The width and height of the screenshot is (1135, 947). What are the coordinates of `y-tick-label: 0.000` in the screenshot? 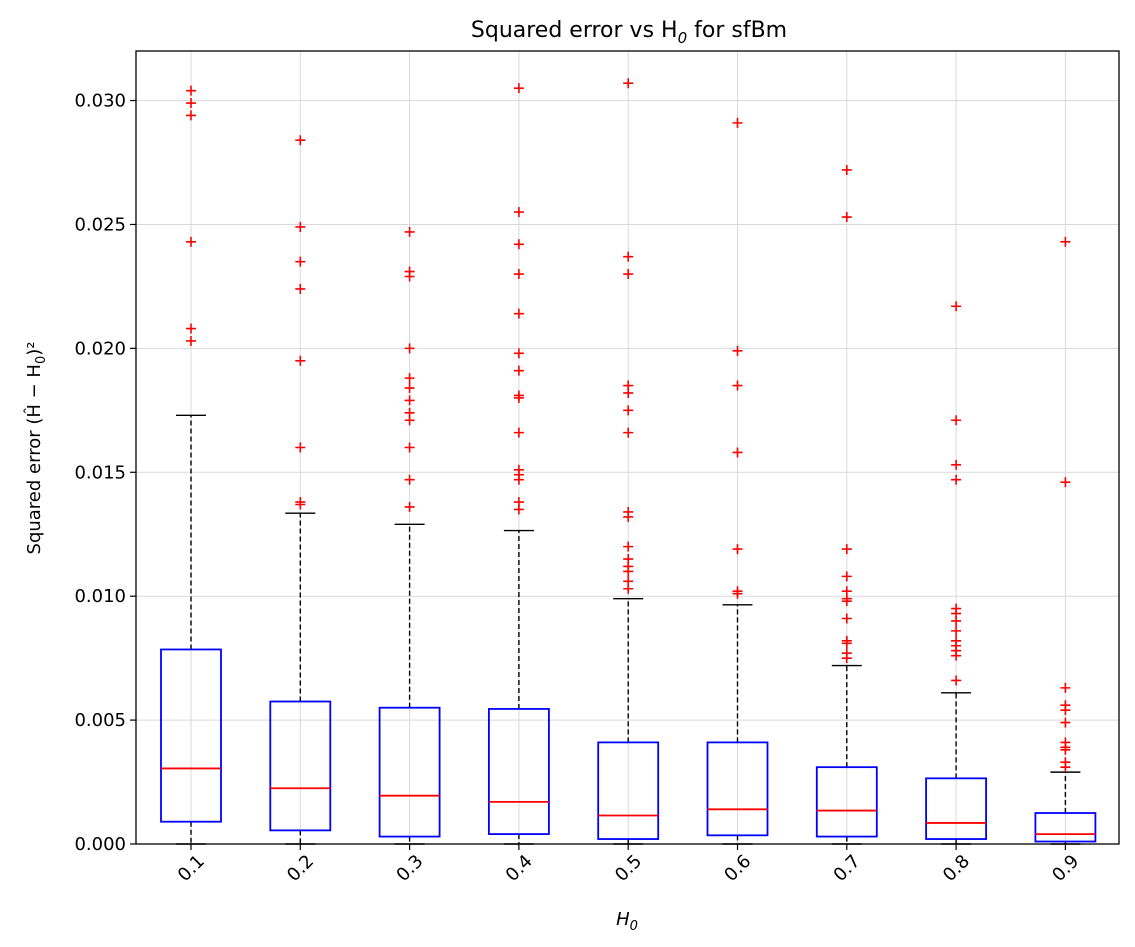 It's located at (100, 844).